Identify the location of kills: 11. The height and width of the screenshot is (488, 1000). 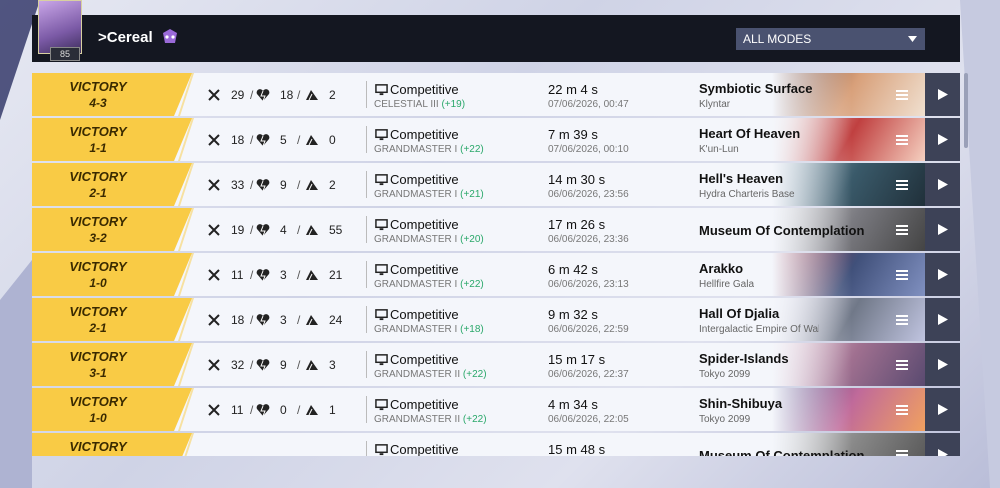
(237, 275).